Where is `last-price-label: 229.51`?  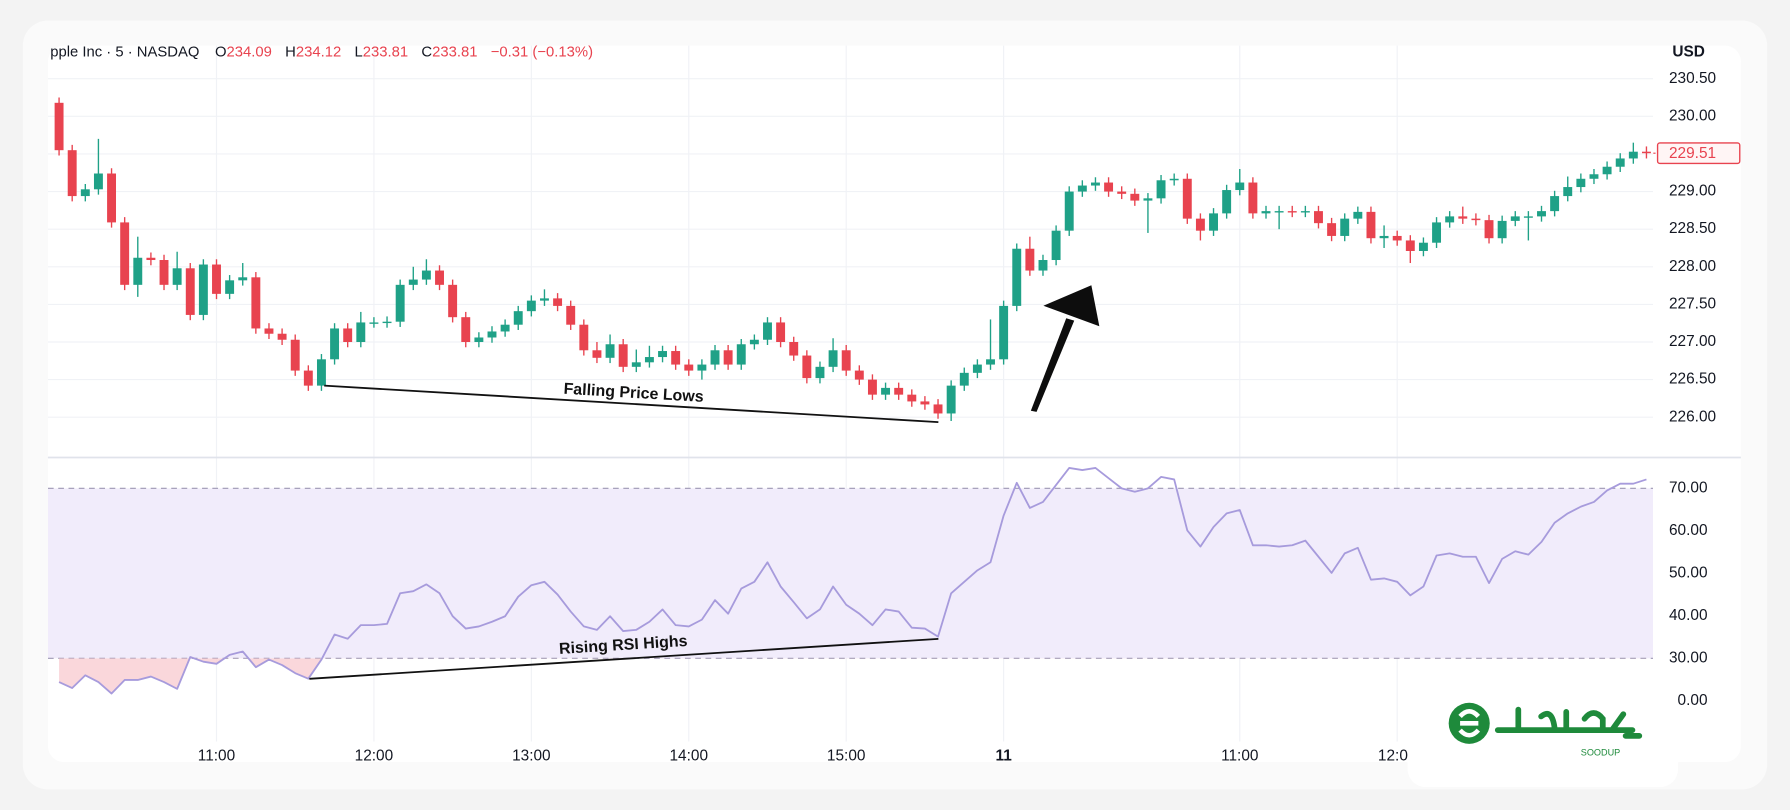
last-price-label: 229.51 is located at coordinates (1692, 153).